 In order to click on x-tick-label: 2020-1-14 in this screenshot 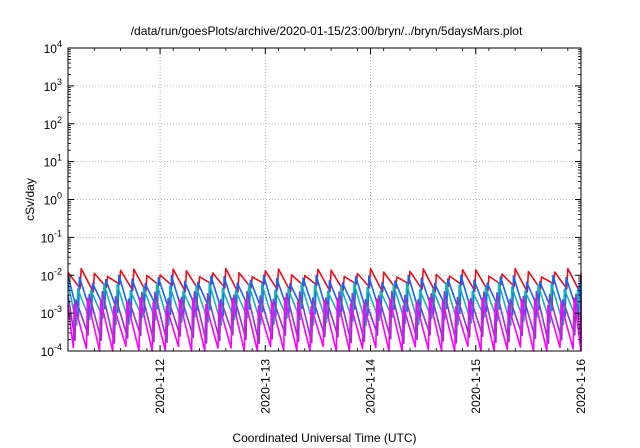, I will do `click(371, 386)`.